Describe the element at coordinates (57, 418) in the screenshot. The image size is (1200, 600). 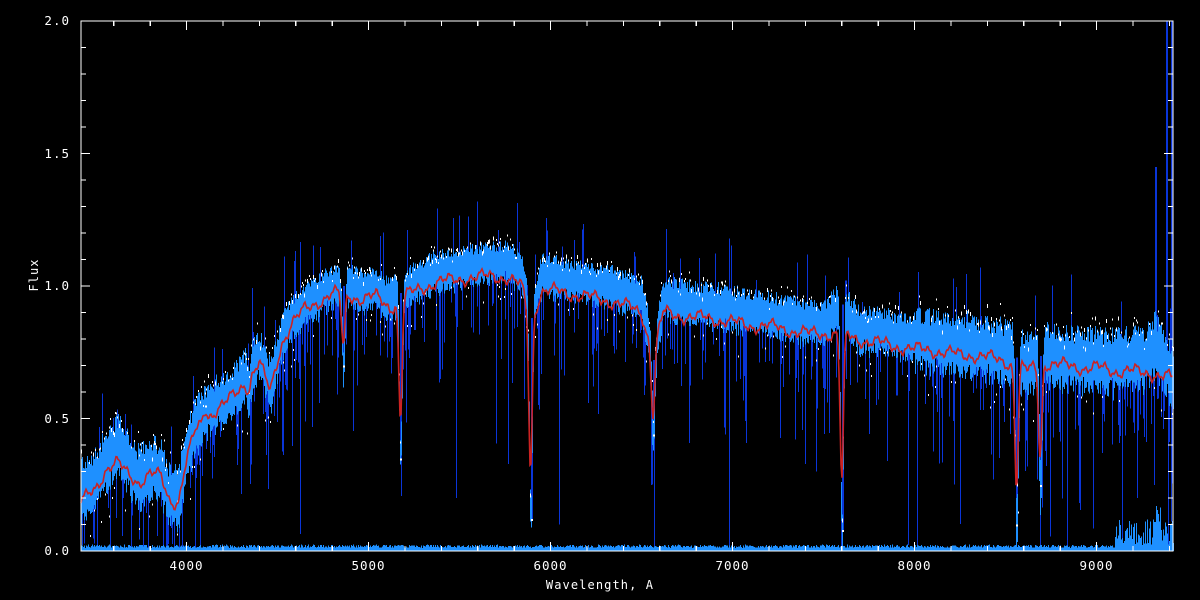
I see `y-tick-label: 0.5` at that location.